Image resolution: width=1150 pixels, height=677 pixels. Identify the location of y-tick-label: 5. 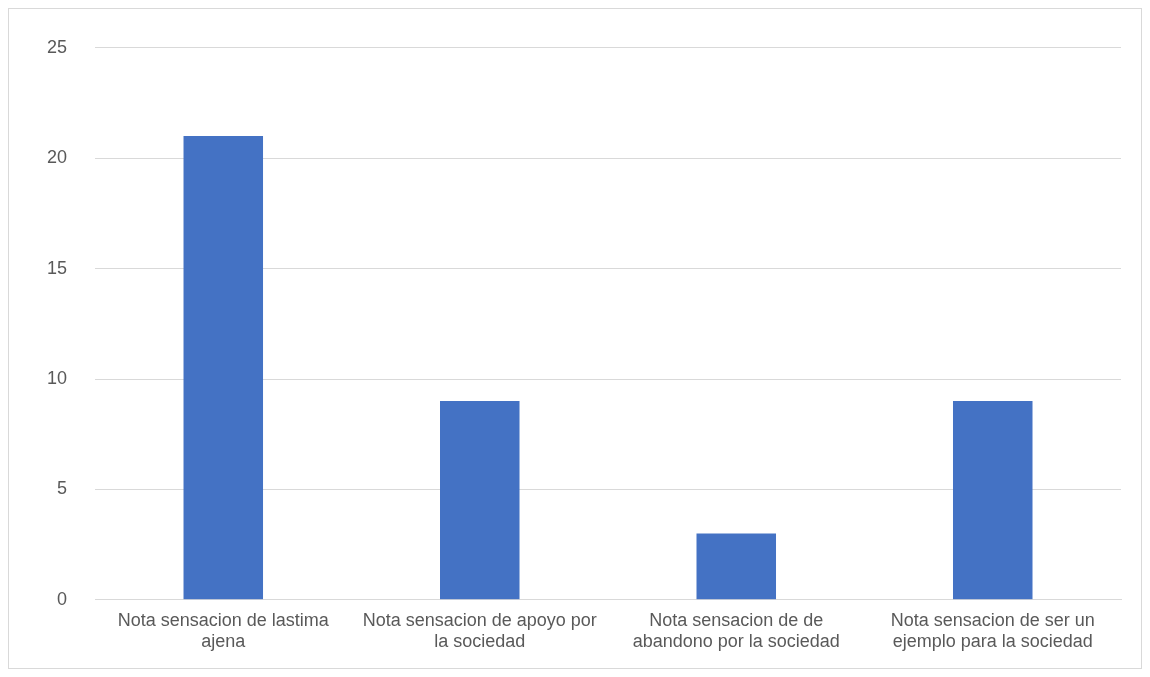
(62, 488).